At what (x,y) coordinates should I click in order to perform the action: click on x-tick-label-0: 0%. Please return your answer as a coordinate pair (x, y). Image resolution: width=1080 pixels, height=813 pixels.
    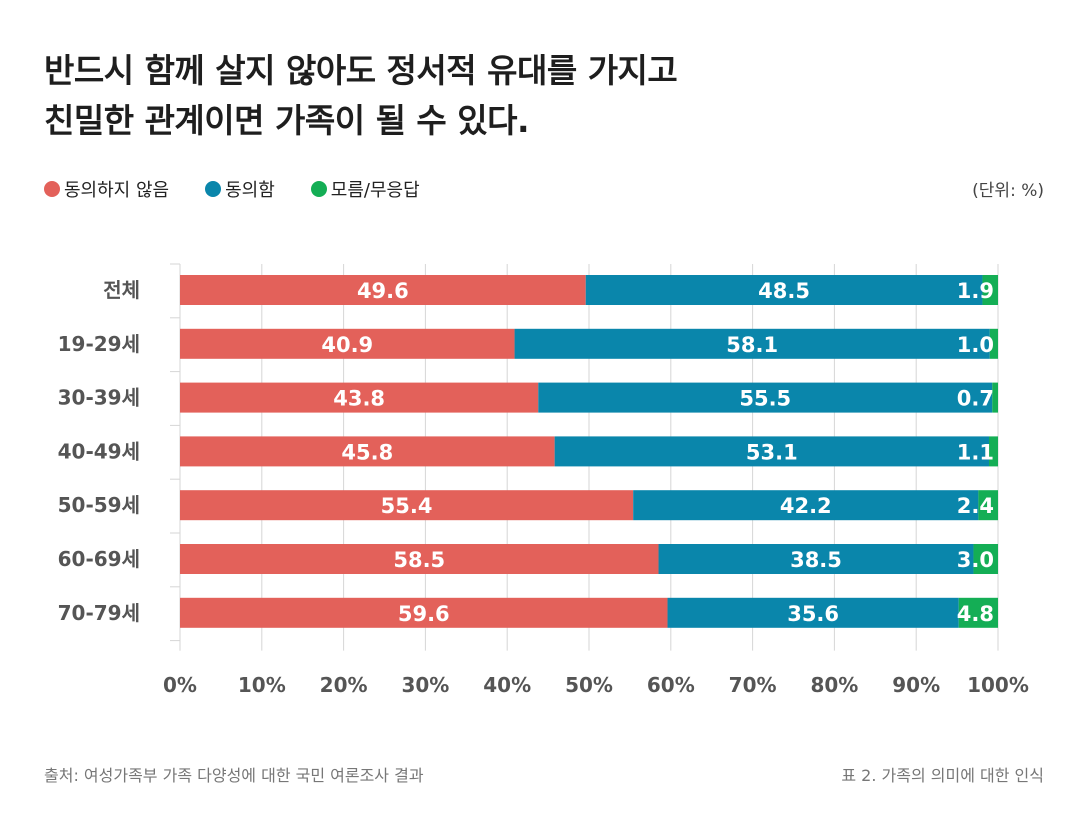
    Looking at the image, I should click on (180, 685).